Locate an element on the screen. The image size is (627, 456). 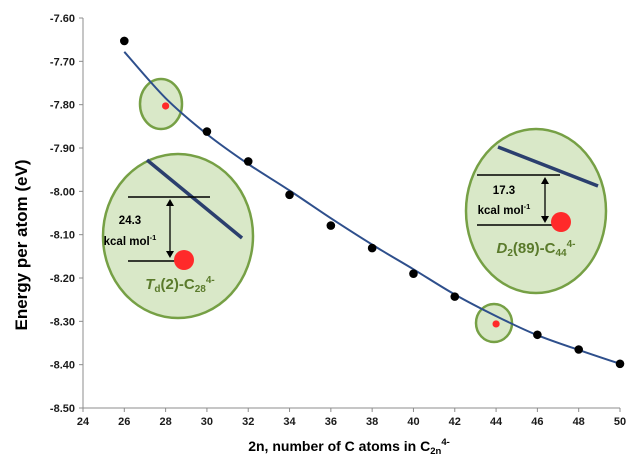
x-tick-label: 24 is located at coordinates (83, 422).